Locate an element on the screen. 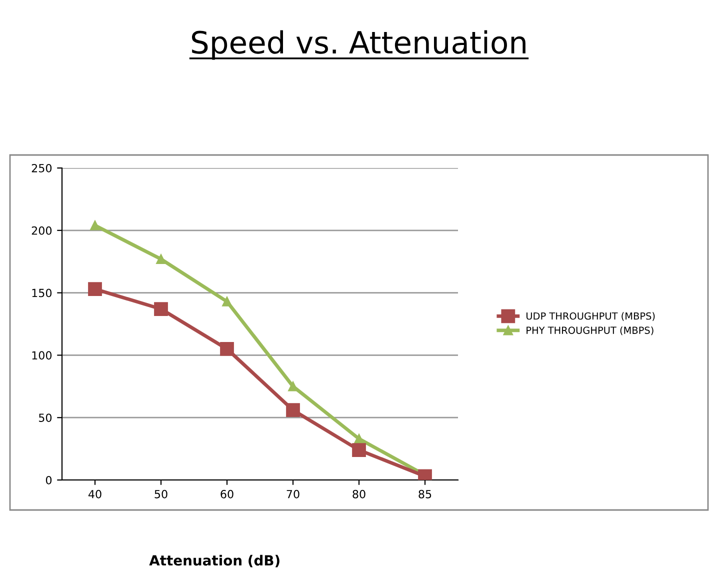  chart-title: Speed vs. Attenuation is located at coordinates (359, 45).